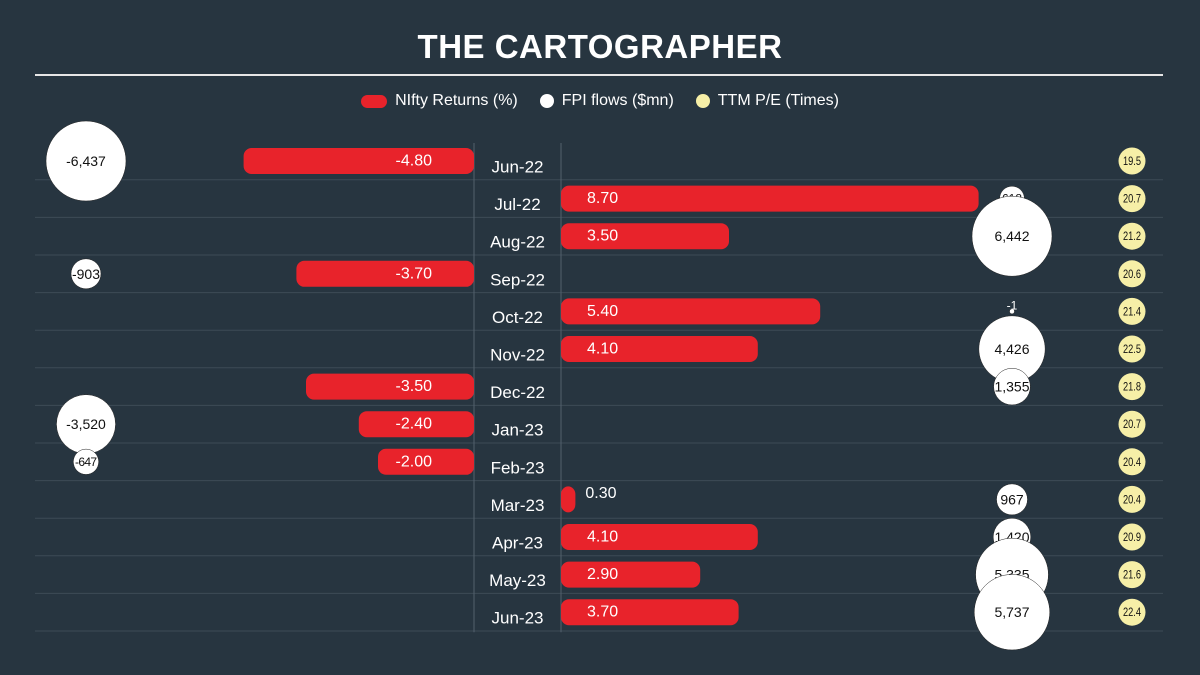 The image size is (1200, 675). I want to click on nifty-bar-label: 3.70, so click(602, 612).